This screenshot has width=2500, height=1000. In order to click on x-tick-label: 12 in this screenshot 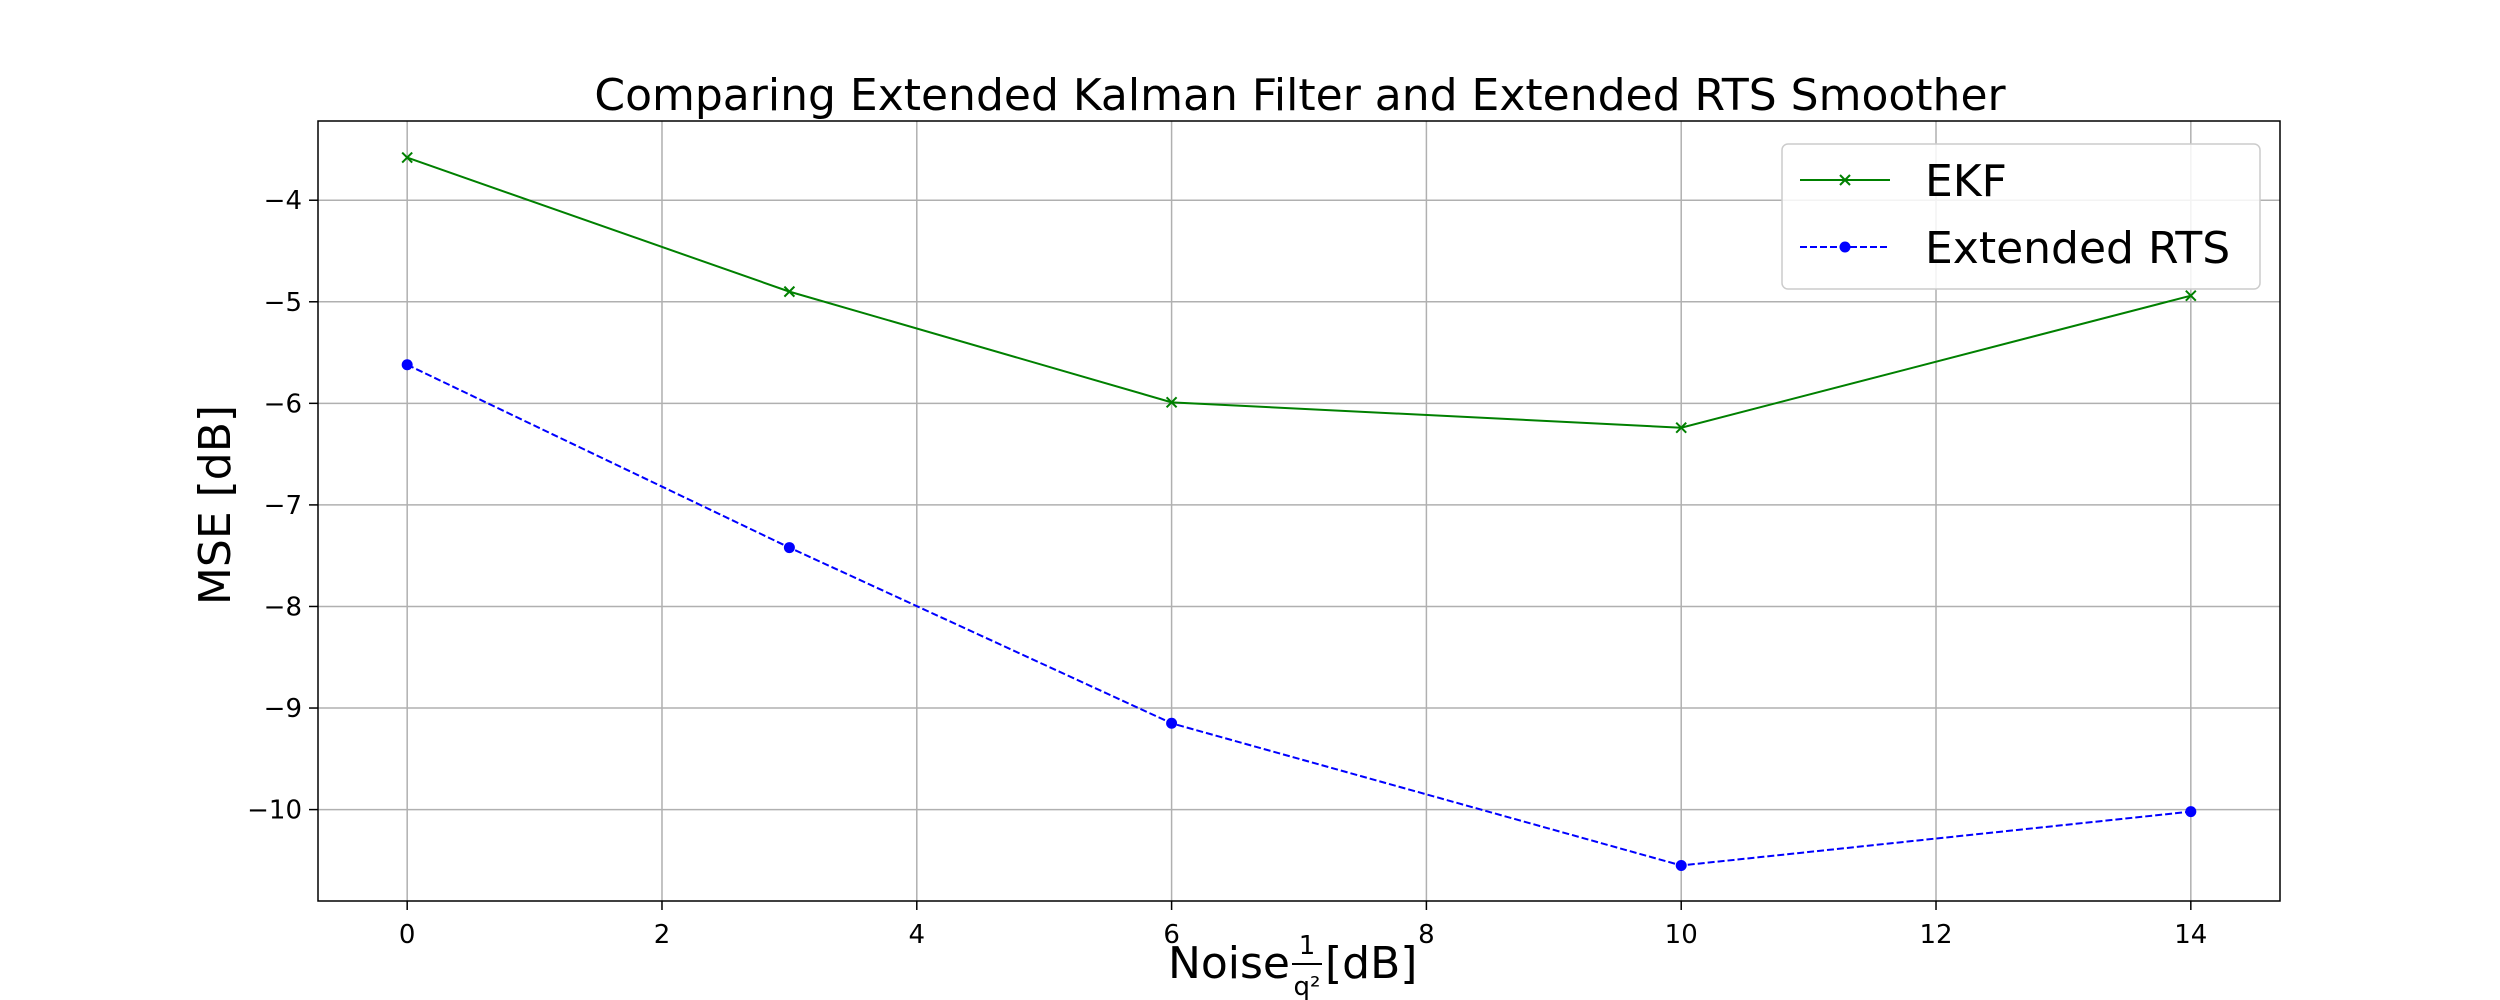, I will do `click(1935, 935)`.